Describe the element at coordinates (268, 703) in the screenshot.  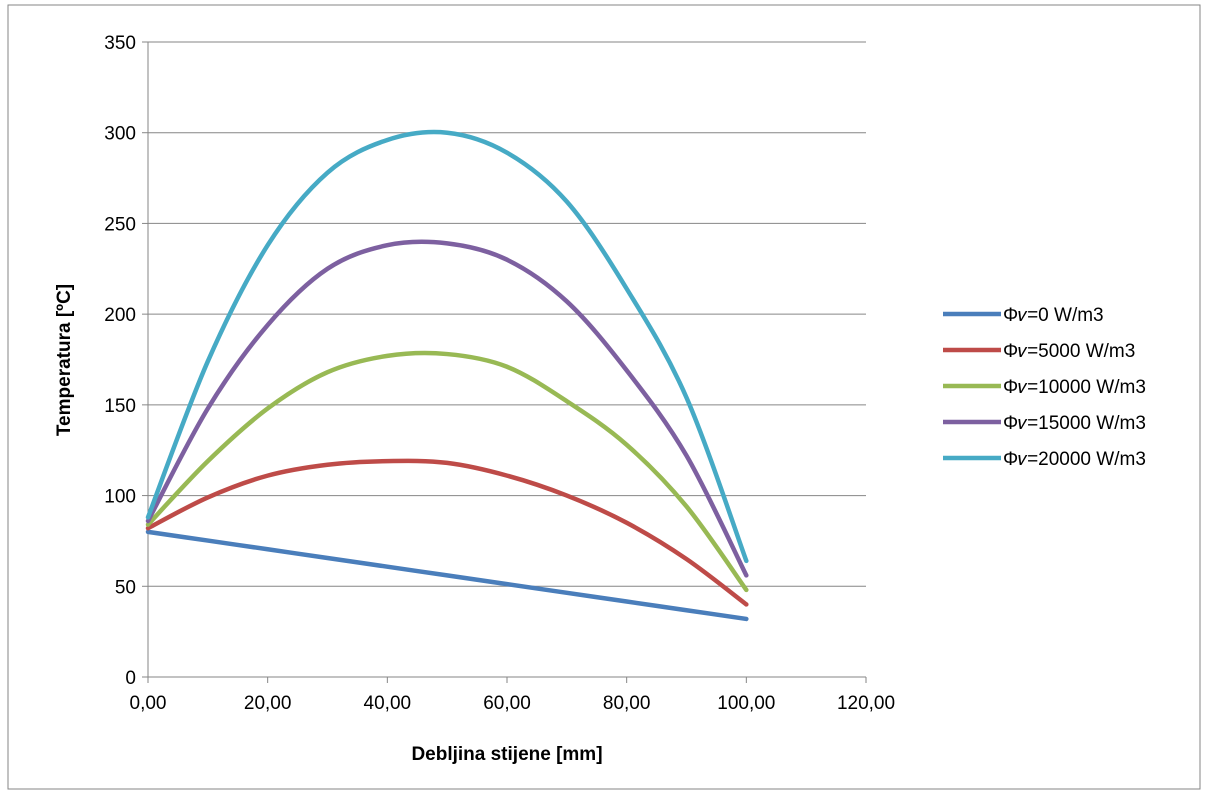
I see `x-tick-label: 20,00` at that location.